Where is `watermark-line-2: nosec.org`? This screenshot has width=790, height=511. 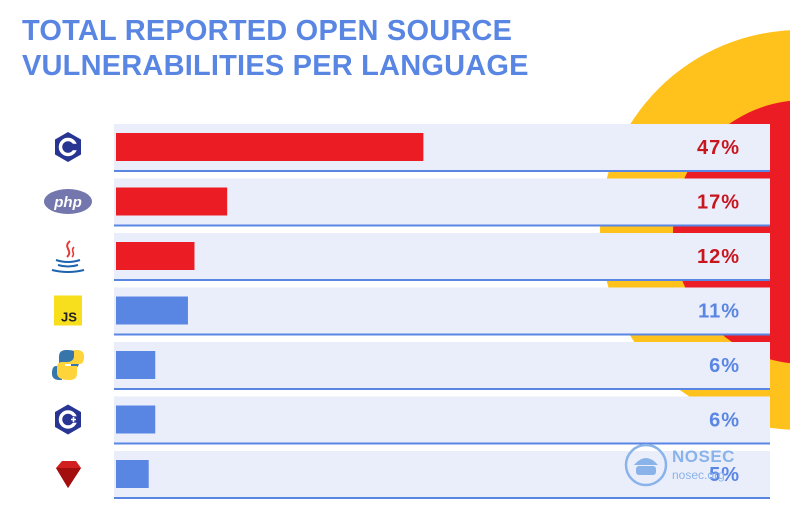
watermark-line-2: nosec.org is located at coordinates (698, 475).